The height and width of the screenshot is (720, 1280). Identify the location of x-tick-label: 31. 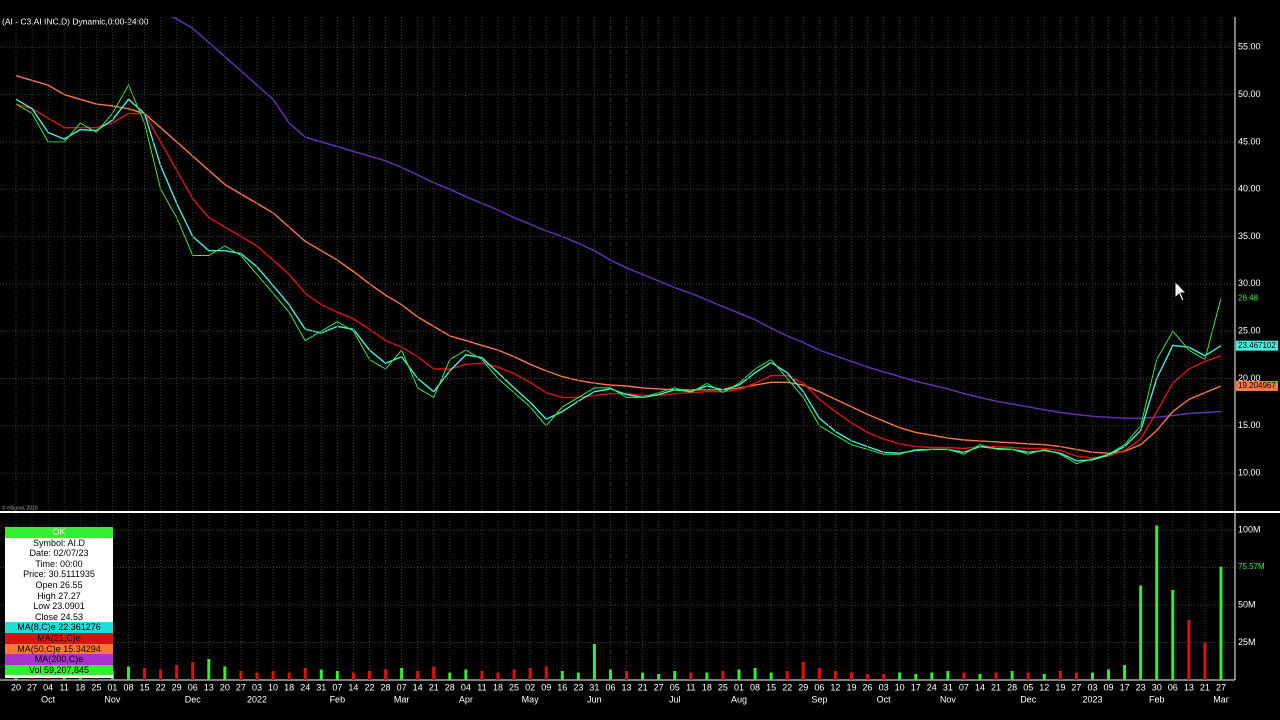
(594, 687).